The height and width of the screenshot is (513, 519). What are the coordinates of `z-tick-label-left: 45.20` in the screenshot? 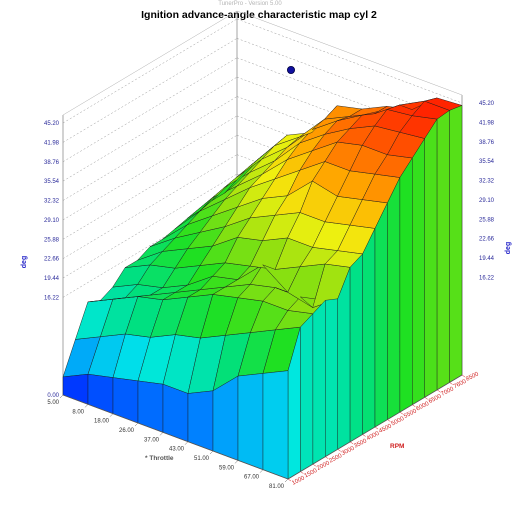 It's located at (52, 124).